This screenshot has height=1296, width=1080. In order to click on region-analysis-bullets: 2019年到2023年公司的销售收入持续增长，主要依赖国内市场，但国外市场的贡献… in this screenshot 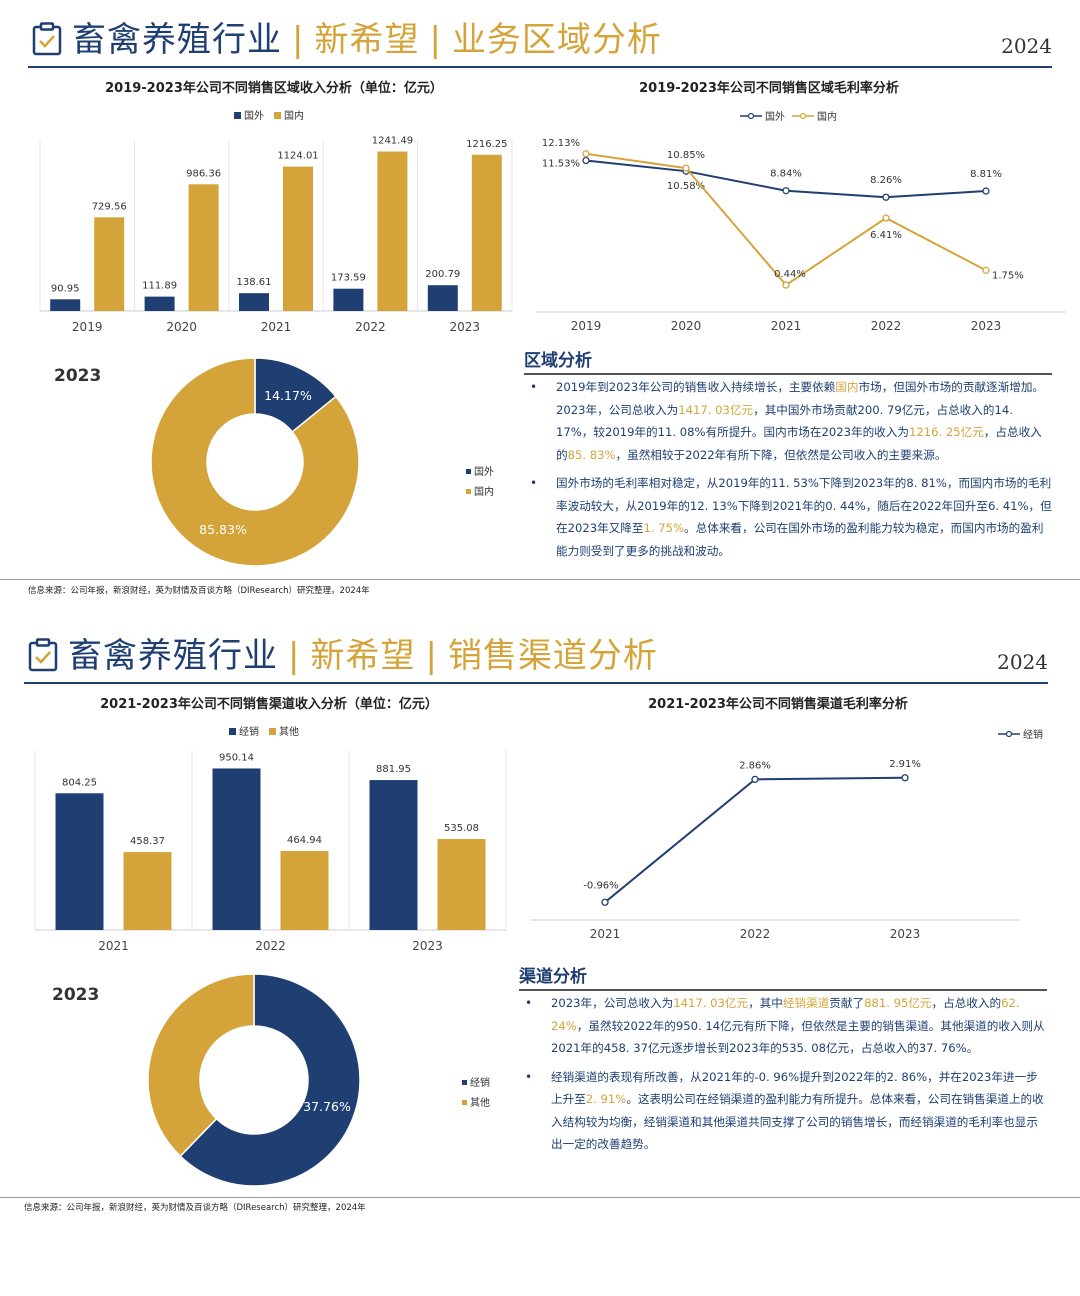, I will do `click(788, 472)`.